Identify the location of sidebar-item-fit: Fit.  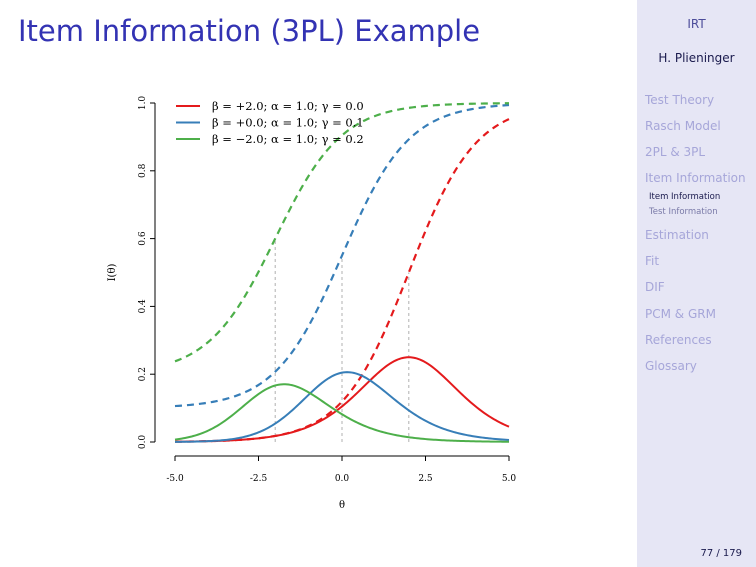
(652, 261).